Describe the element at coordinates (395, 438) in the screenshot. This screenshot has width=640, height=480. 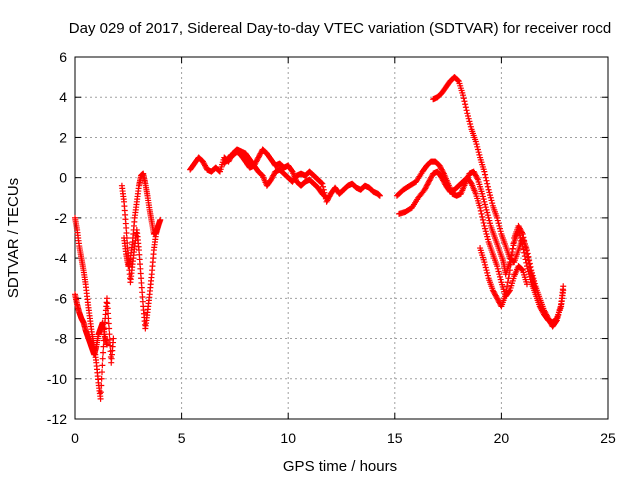
I see `x-tick-label: 15` at that location.